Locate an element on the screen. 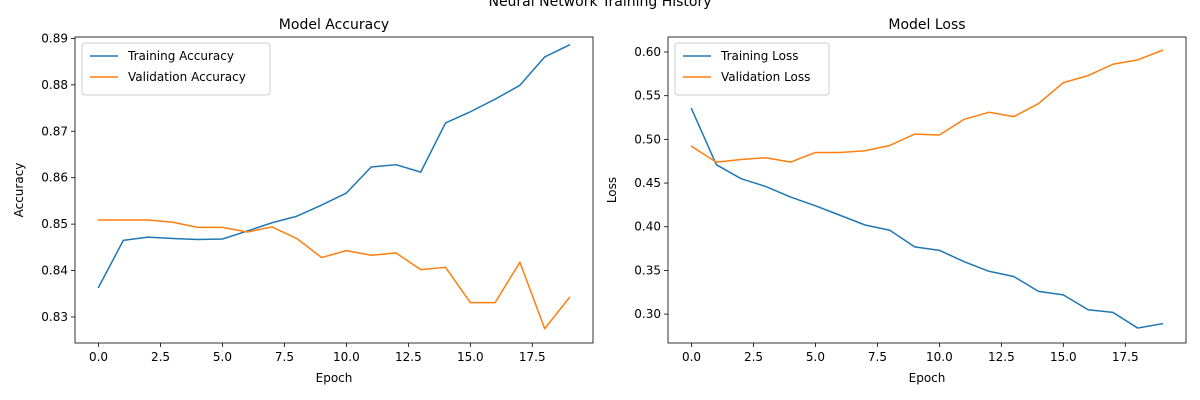 The height and width of the screenshot is (400, 1200). loss-legend: Training Loss Validation Loss is located at coordinates (752, 69).